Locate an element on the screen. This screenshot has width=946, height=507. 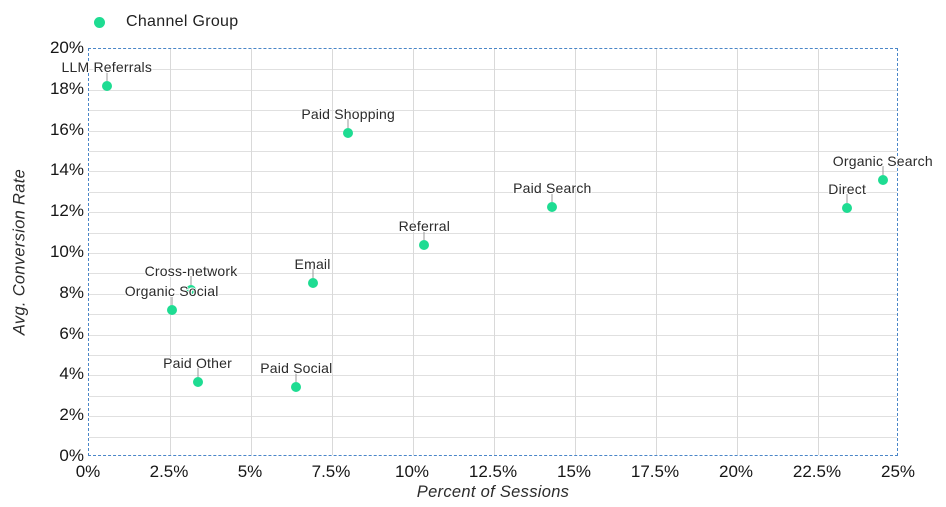
x-tick-label: 15% is located at coordinates (574, 471).